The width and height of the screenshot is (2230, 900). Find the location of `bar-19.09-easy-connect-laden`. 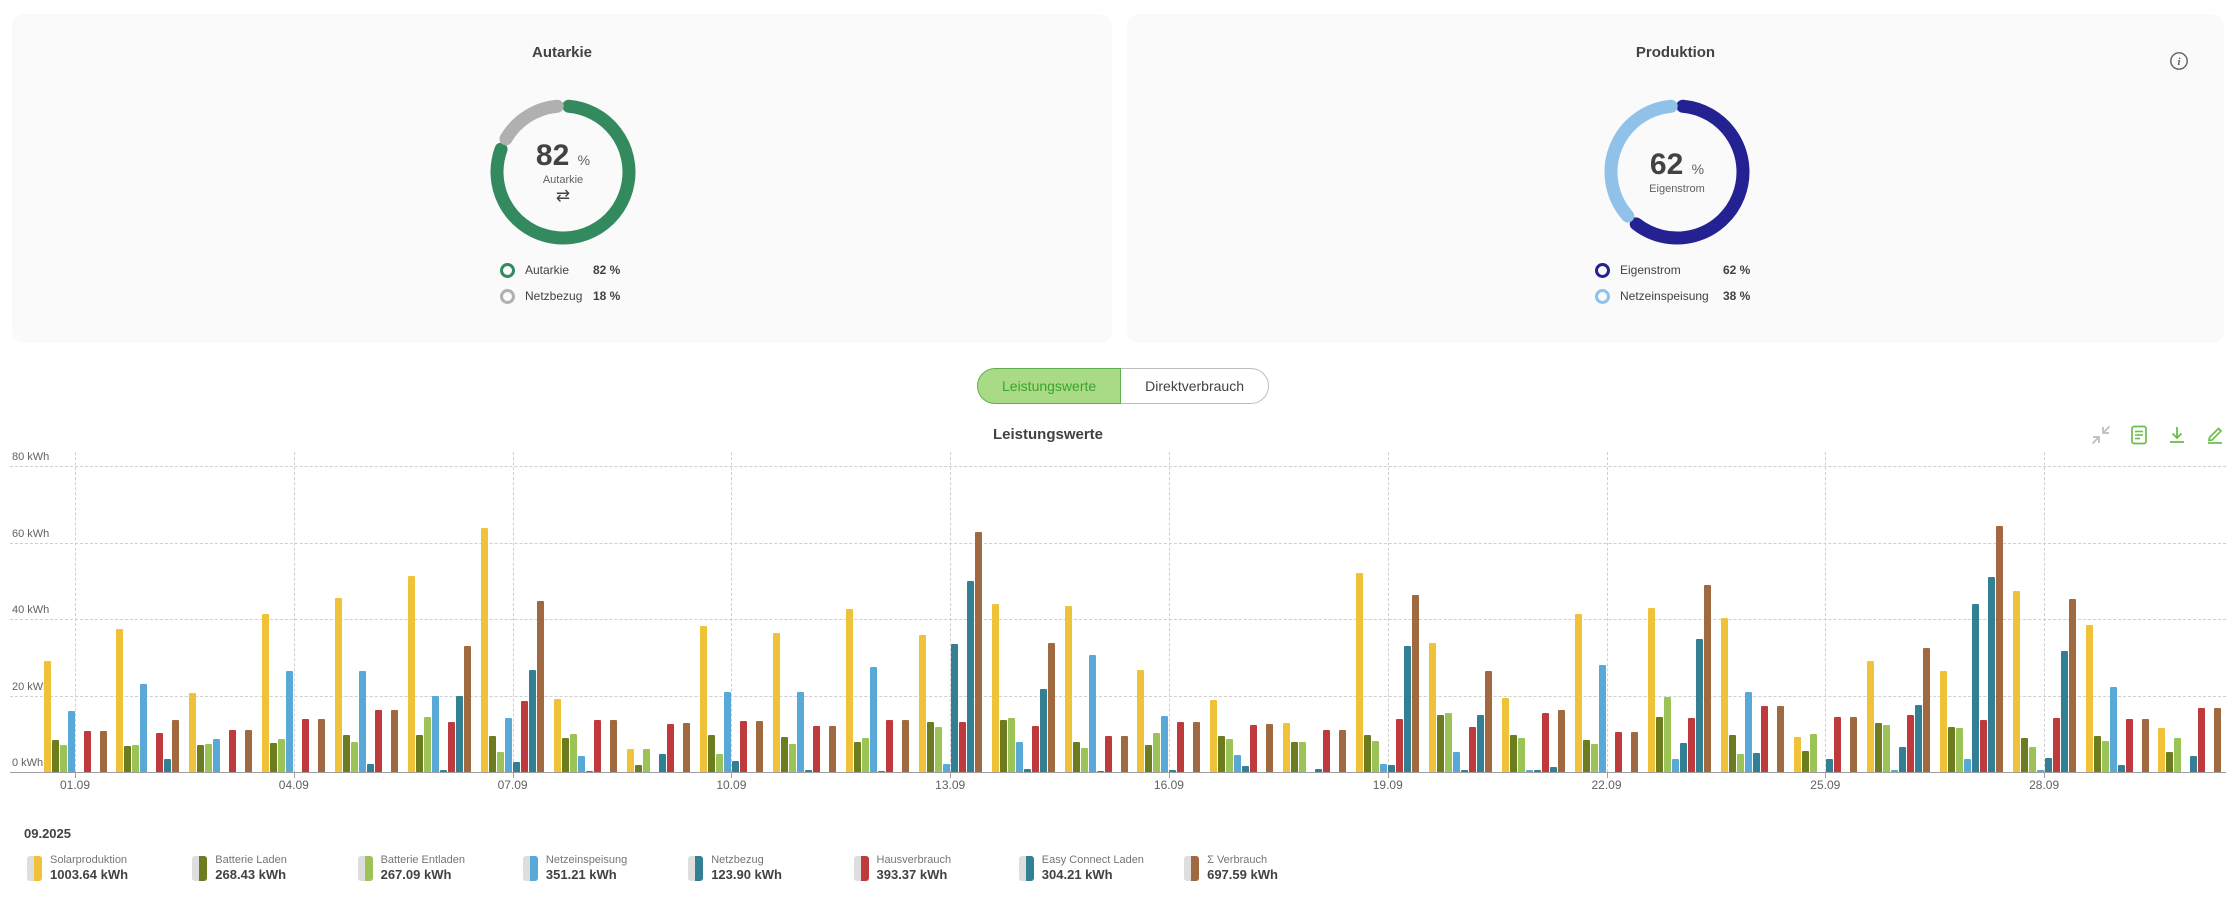

bar-19.09-easy-connect-laden is located at coordinates (1408, 708).